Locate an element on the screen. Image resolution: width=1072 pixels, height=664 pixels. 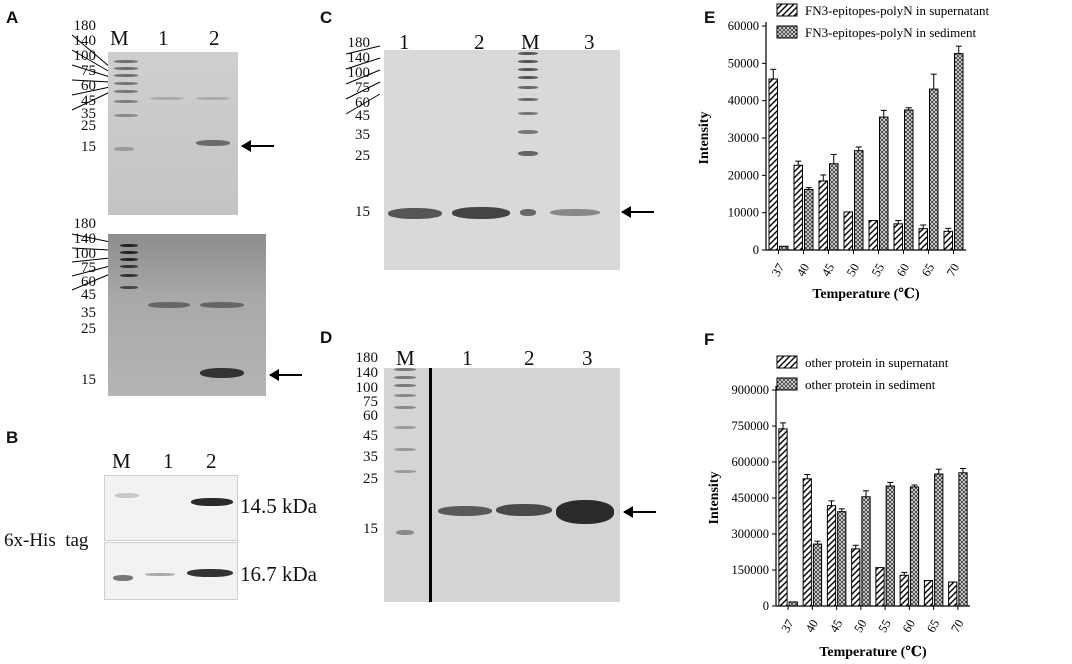
x-tick-label: 40 is located at coordinates (812, 626).